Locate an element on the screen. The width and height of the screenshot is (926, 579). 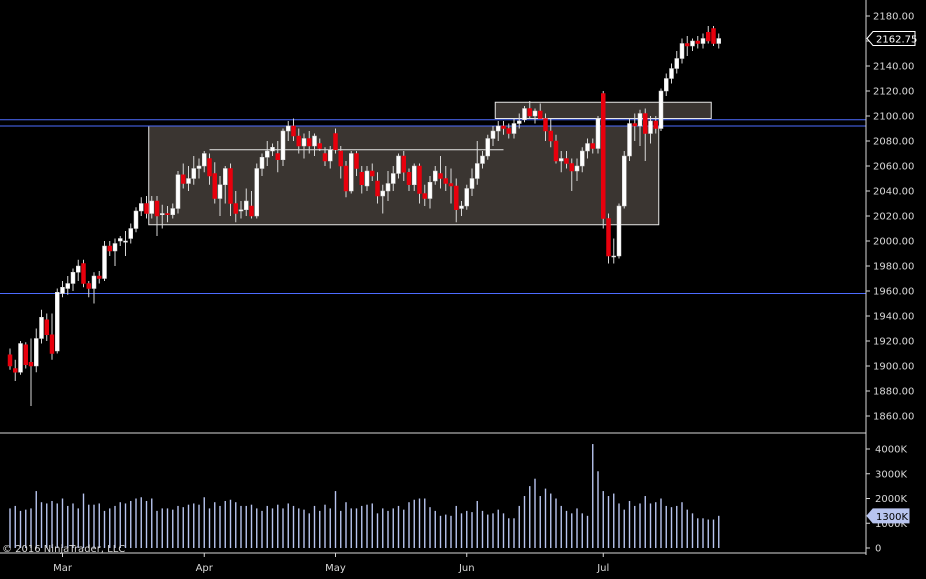
volume-last-marker: 1300K is located at coordinates (888, 516).